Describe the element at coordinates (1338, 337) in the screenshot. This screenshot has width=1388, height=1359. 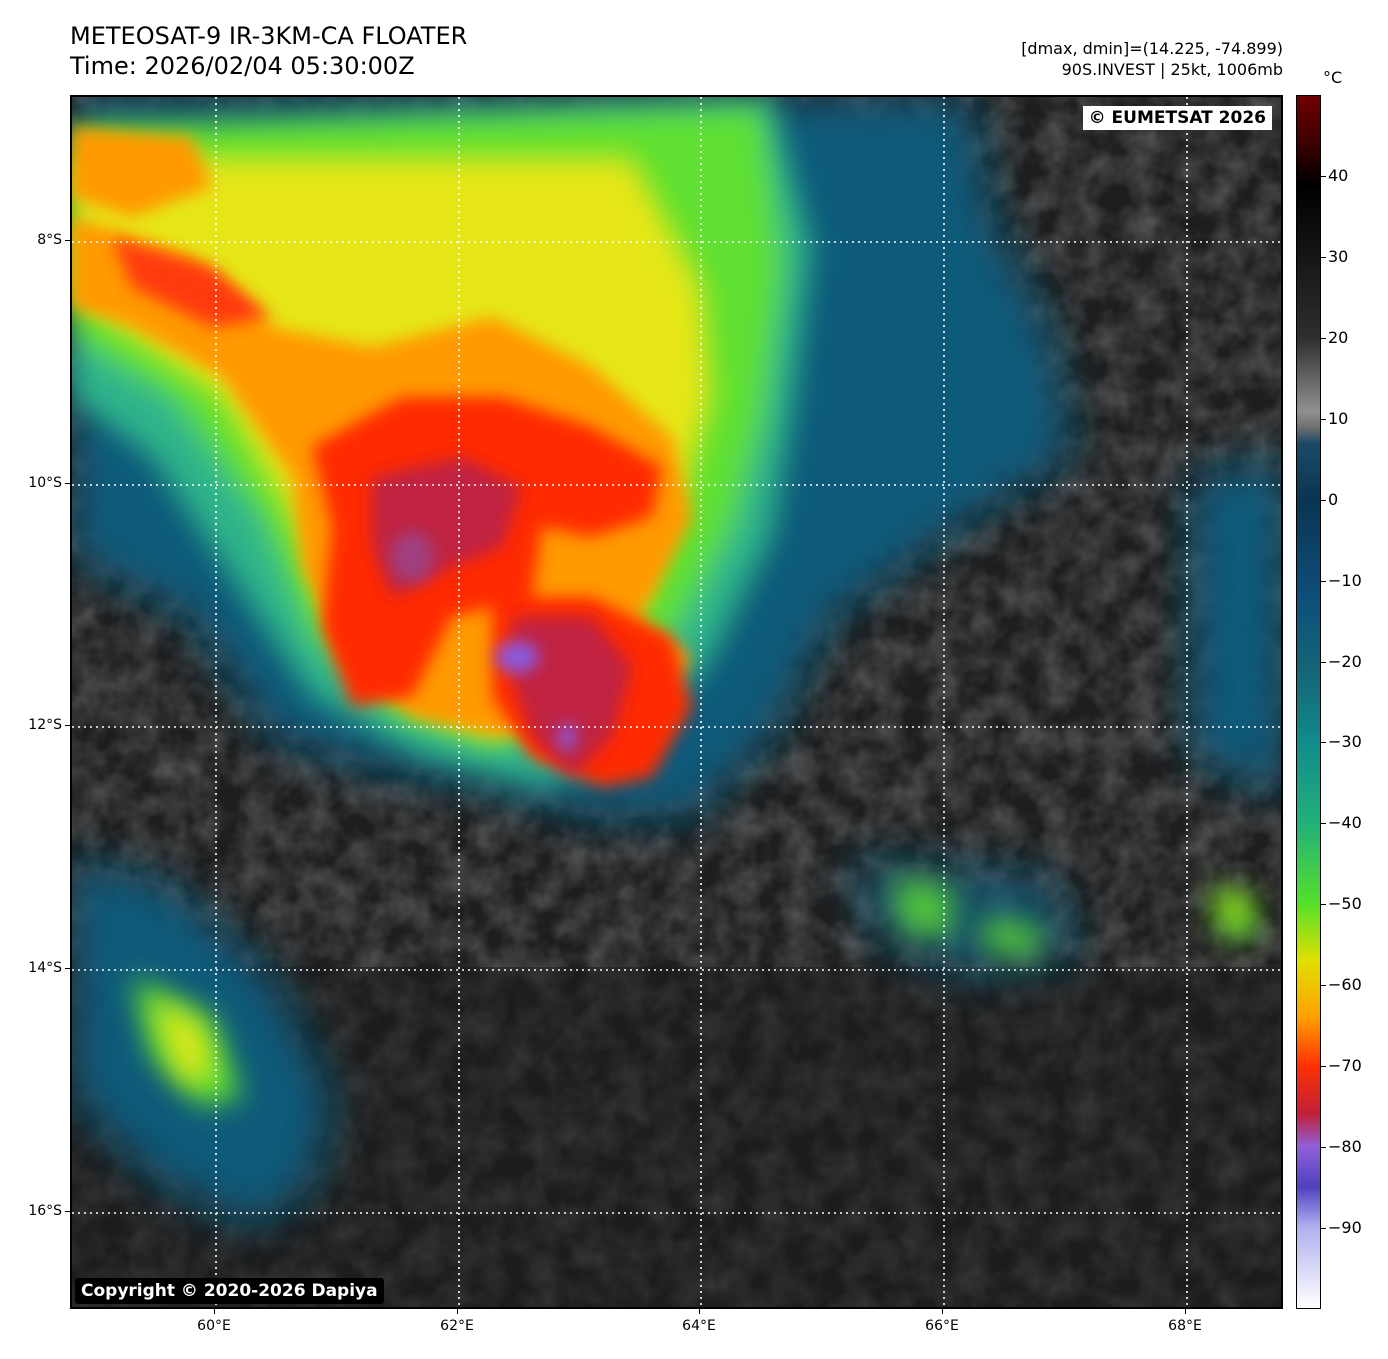
I see `colorbar-tick-label: 20` at that location.